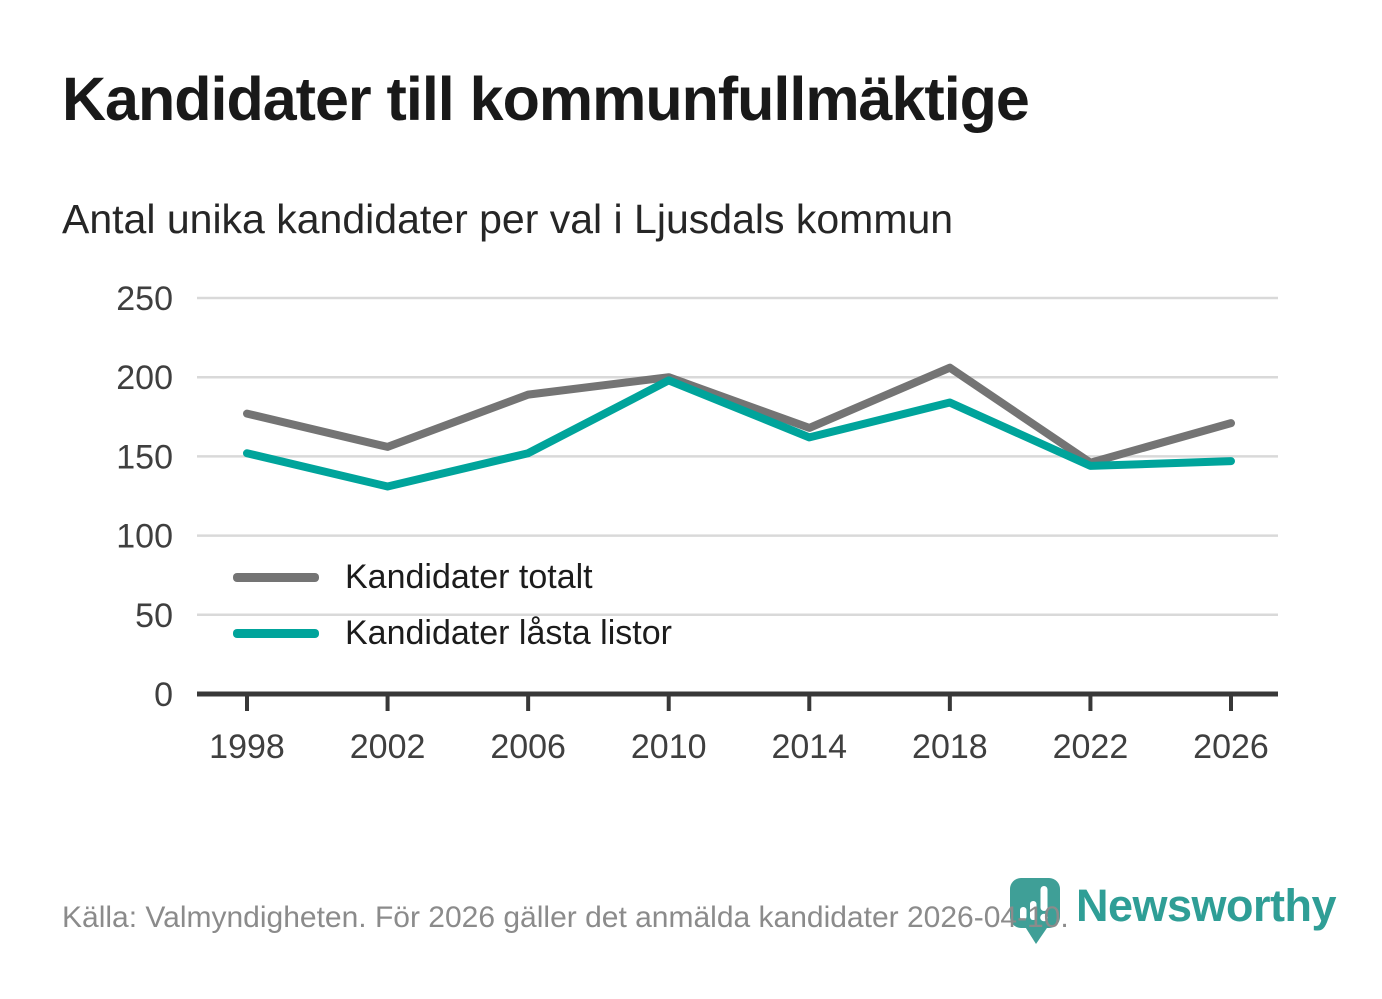  What do you see at coordinates (546, 99) in the screenshot?
I see `page-title: Kandidater till kommunfullmäktige` at bounding box center [546, 99].